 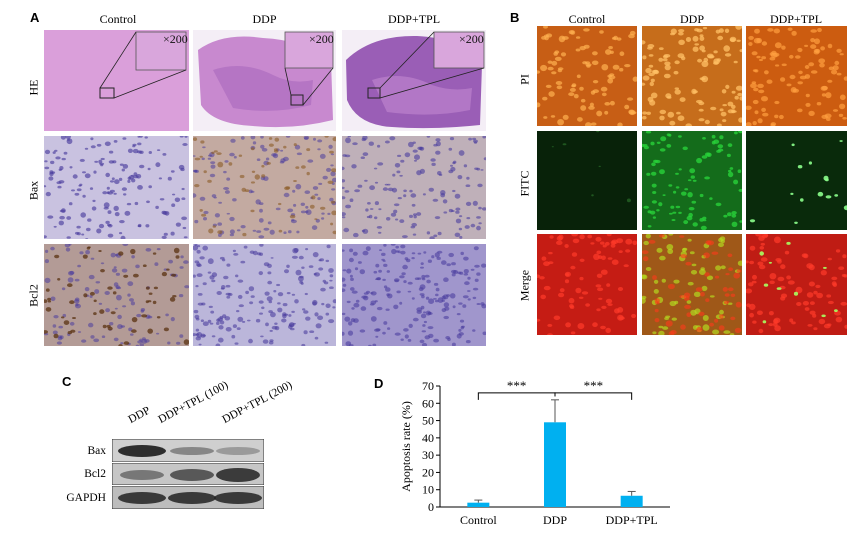 I want to click on y-tick-label-0: 0, so click(x=431, y=507).